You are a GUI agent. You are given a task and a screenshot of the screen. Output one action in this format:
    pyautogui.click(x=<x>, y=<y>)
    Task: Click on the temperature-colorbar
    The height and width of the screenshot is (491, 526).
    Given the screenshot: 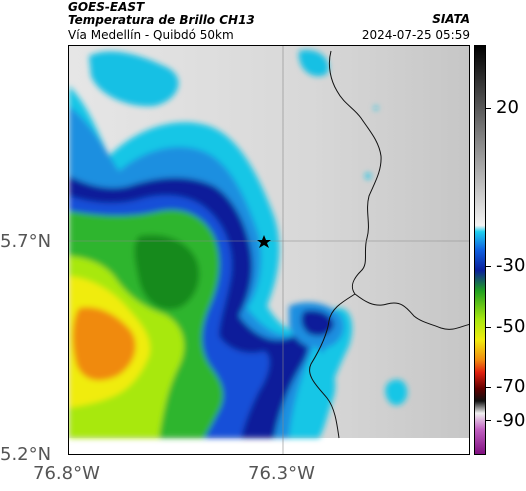 What is the action you would take?
    pyautogui.click(x=480, y=250)
    